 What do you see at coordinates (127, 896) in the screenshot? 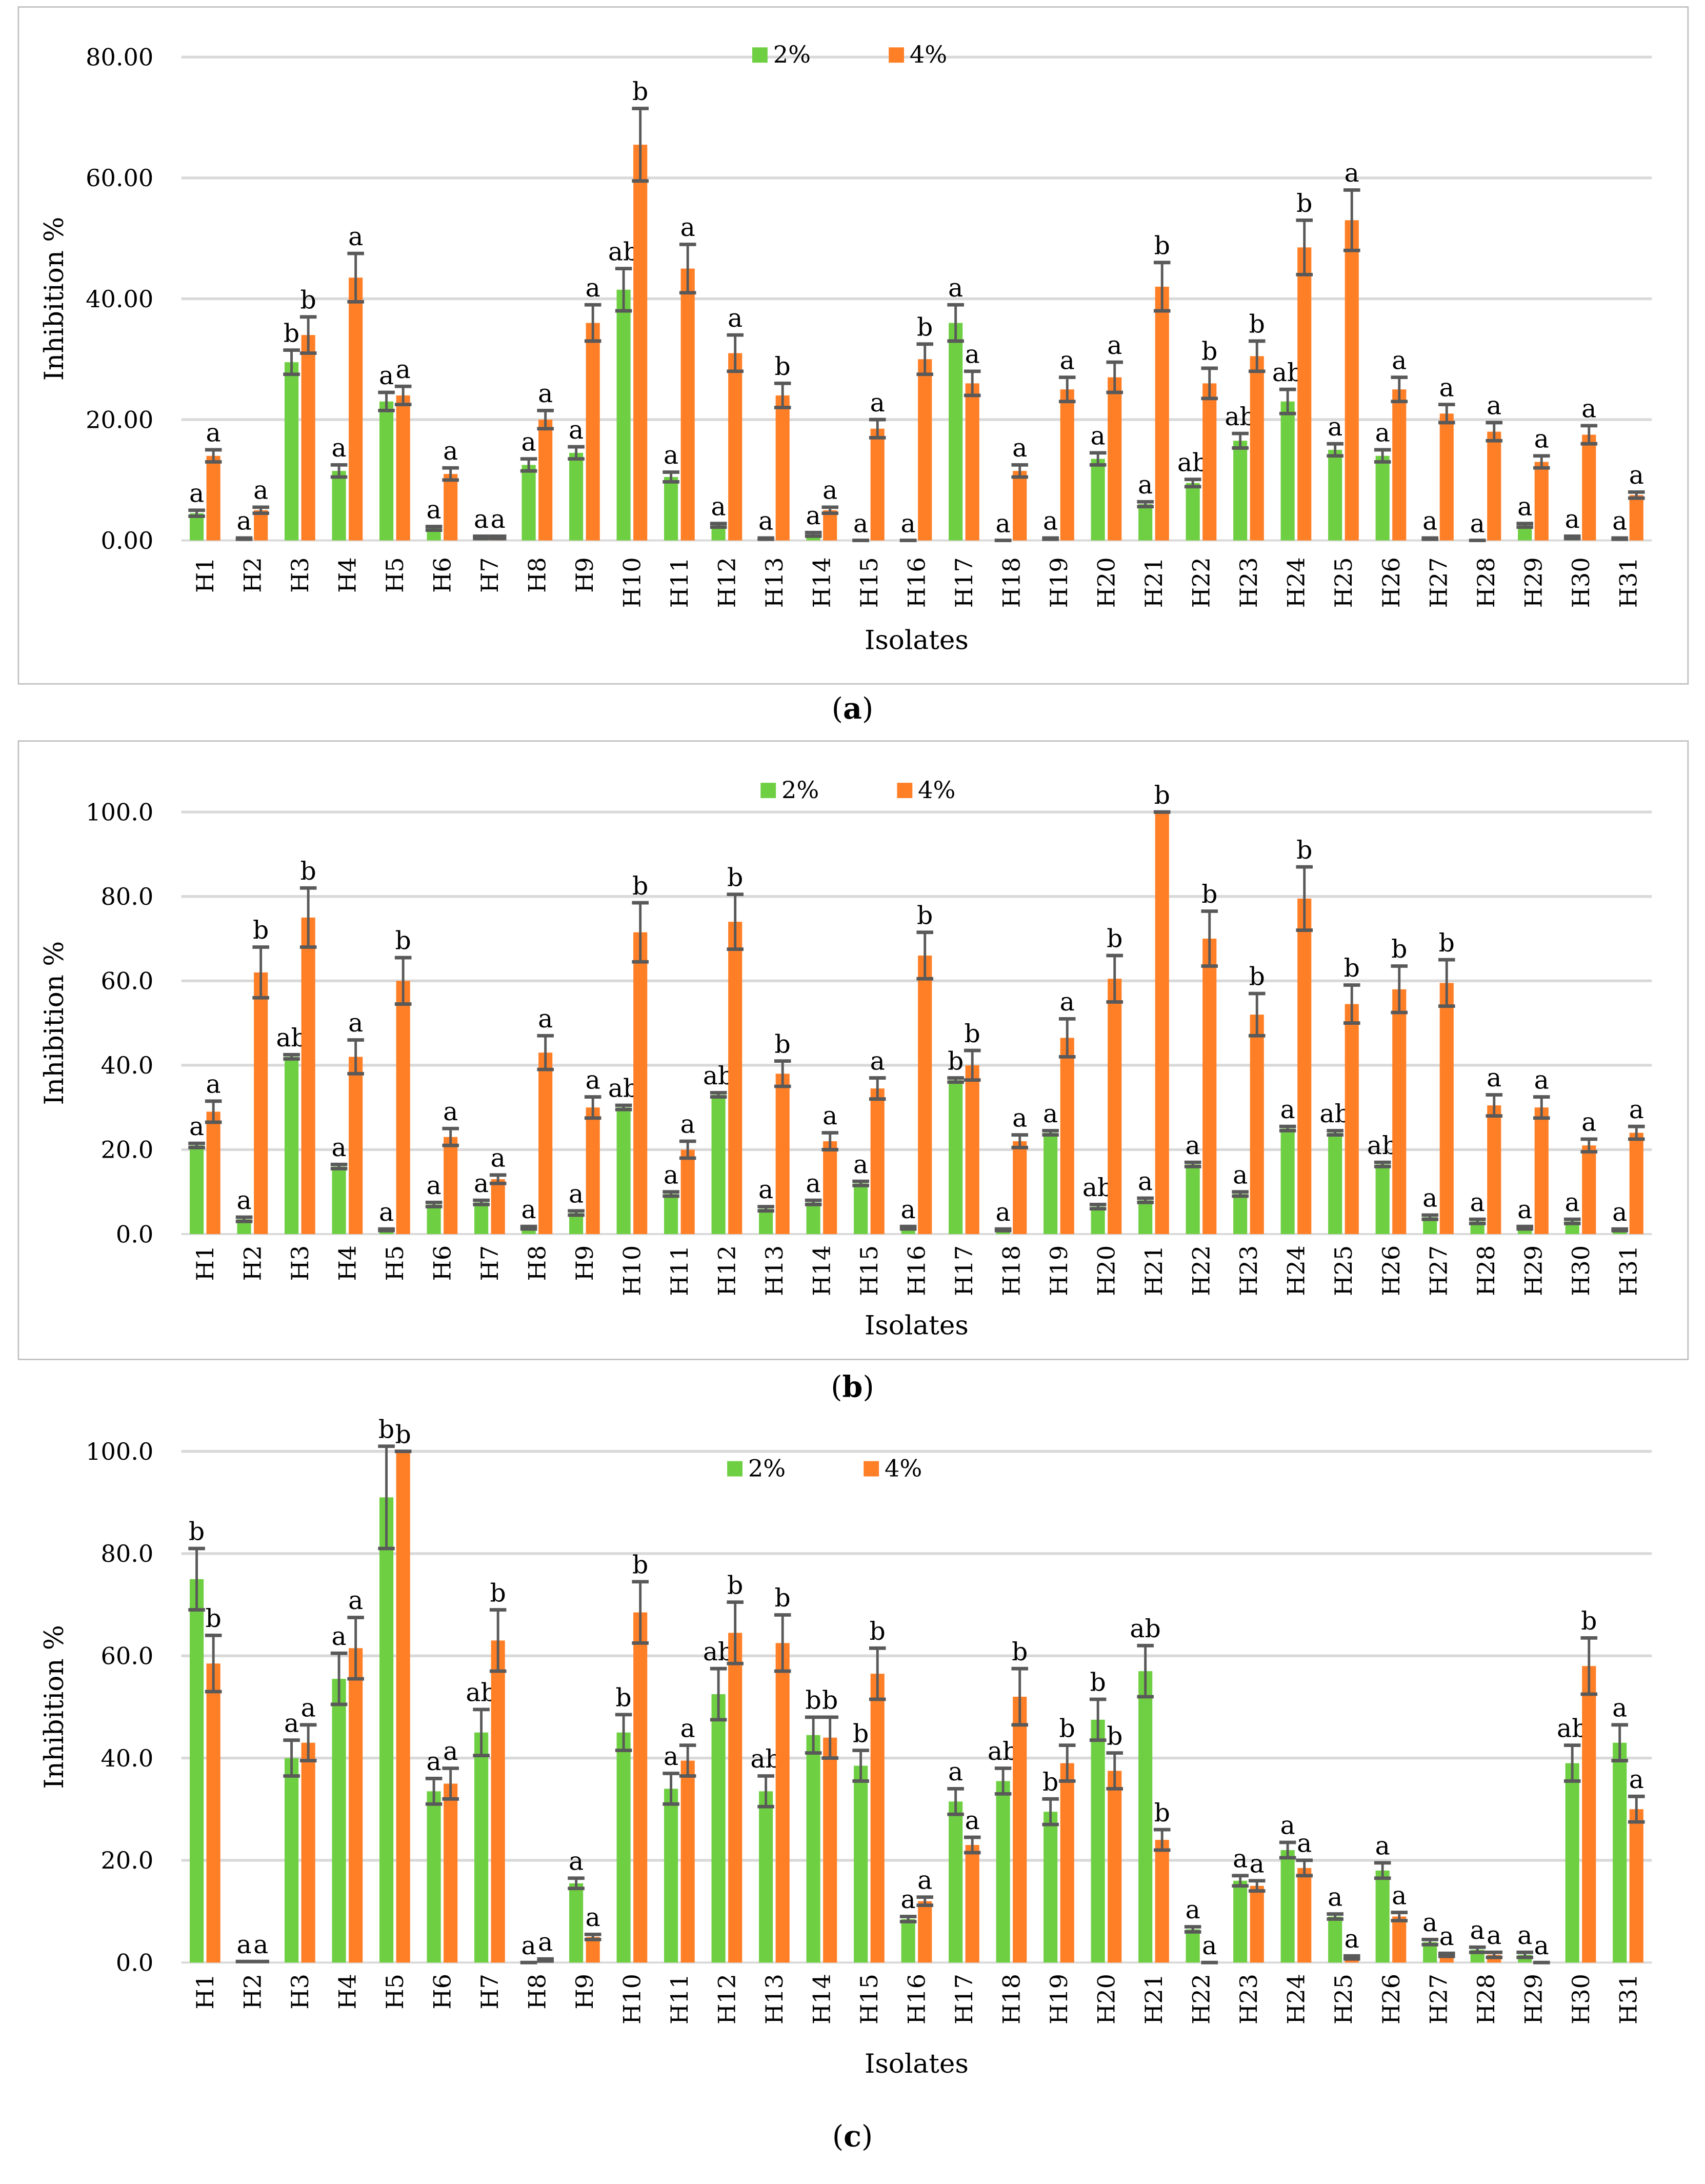
I see `y-tick-label: 80.0` at bounding box center [127, 896].